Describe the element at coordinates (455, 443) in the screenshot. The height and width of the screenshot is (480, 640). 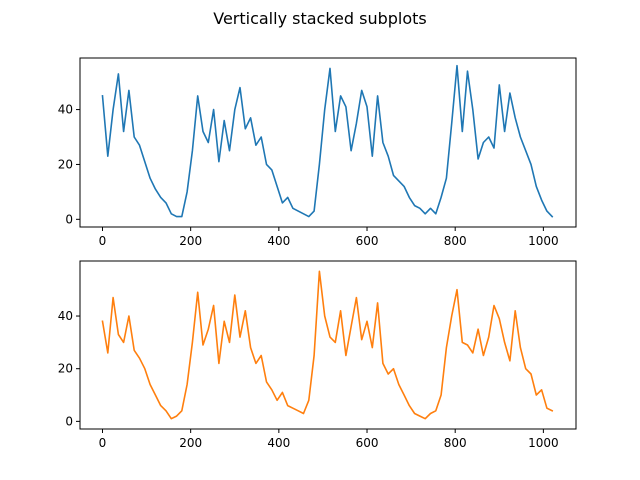
I see `bottom-x-tick-label-800: 800` at that location.